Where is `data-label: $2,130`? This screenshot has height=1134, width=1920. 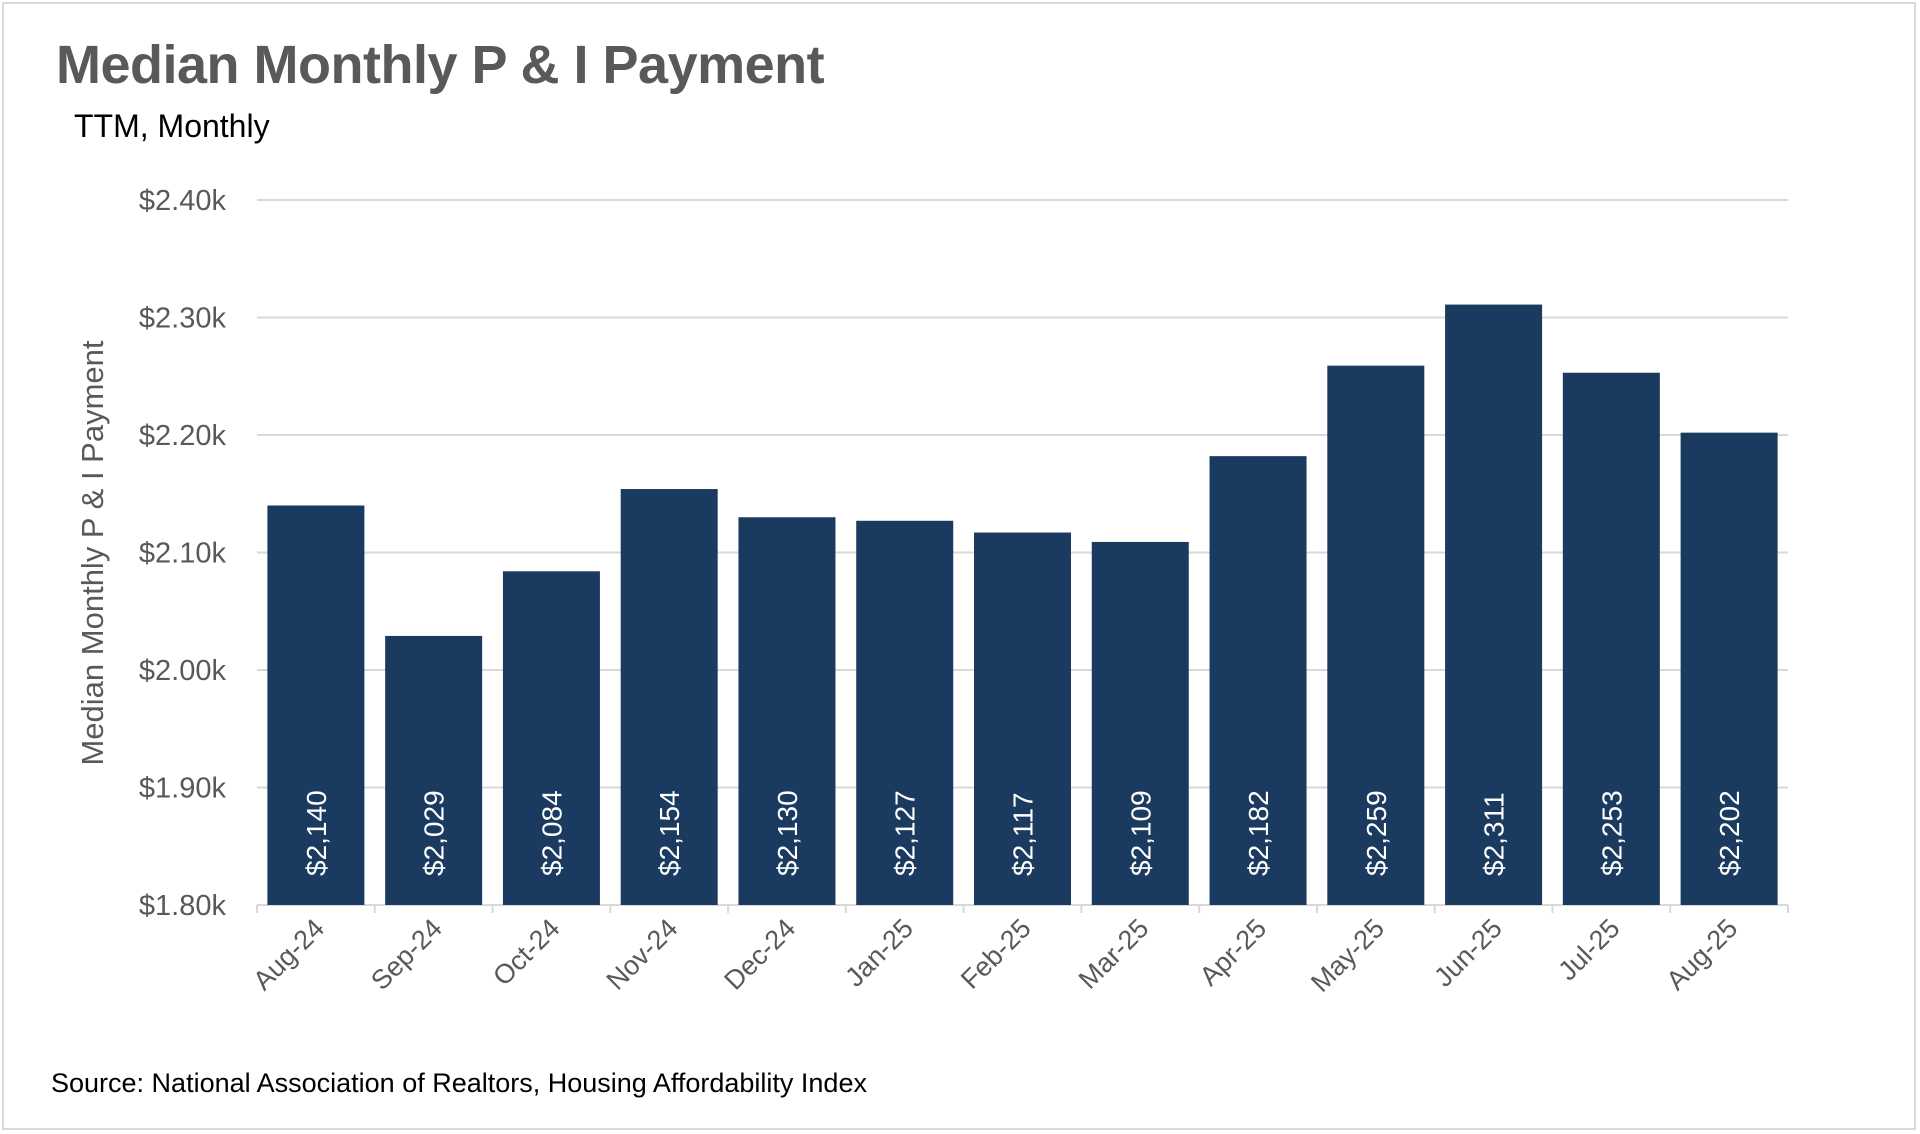 data-label: $2,130 is located at coordinates (787, 833).